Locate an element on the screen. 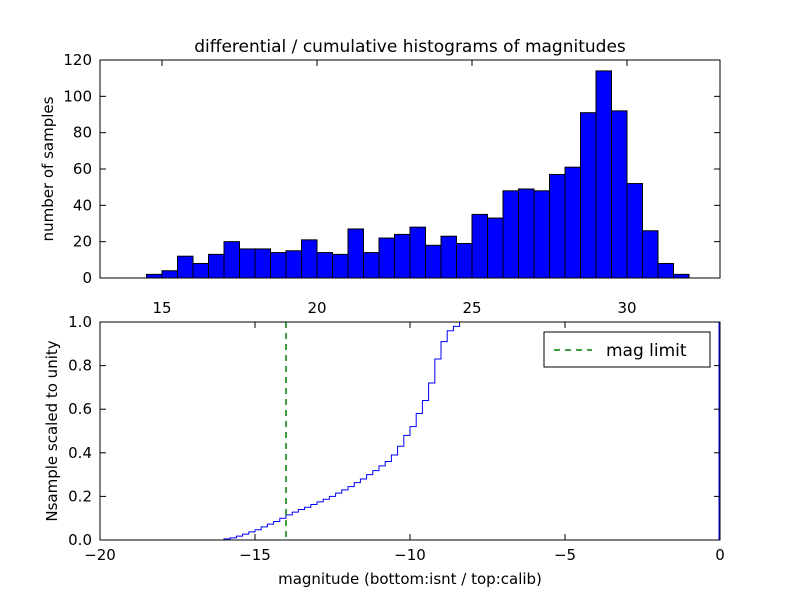 Image resolution: width=800 pixels, height=600 pixels. bottom-y-tick-label-2: 0.4 is located at coordinates (80, 453).